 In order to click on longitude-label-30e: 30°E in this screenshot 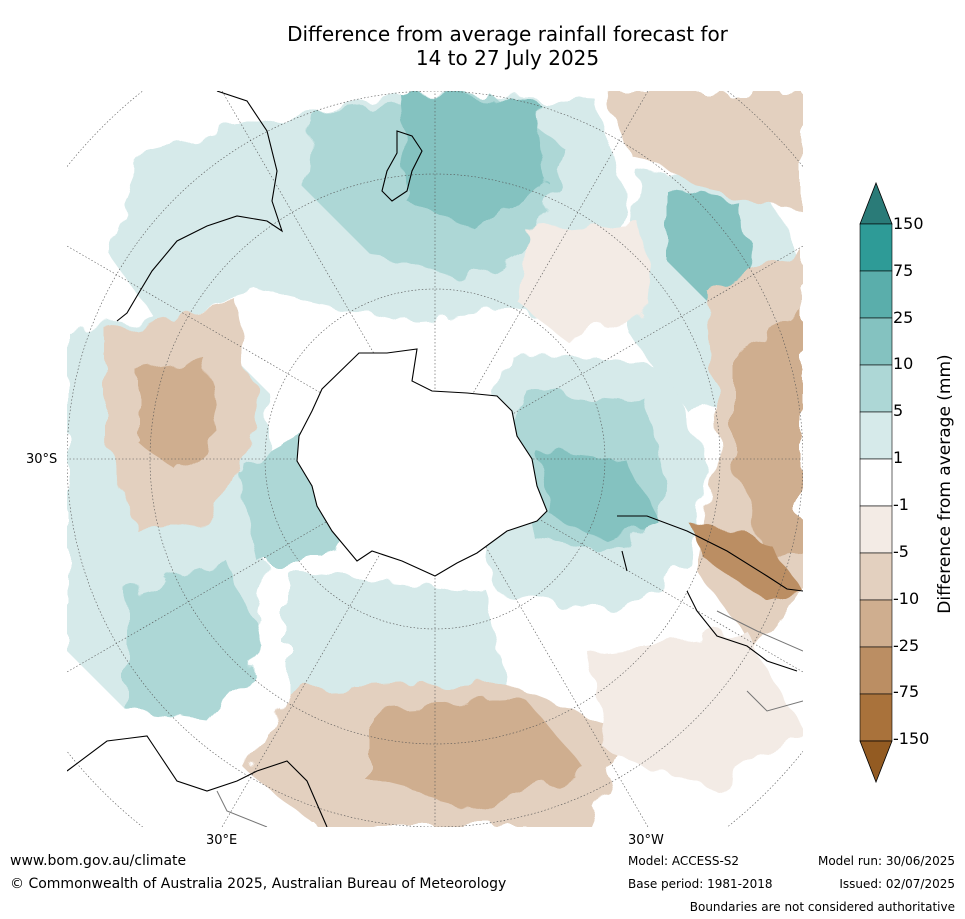, I will do `click(222, 840)`.